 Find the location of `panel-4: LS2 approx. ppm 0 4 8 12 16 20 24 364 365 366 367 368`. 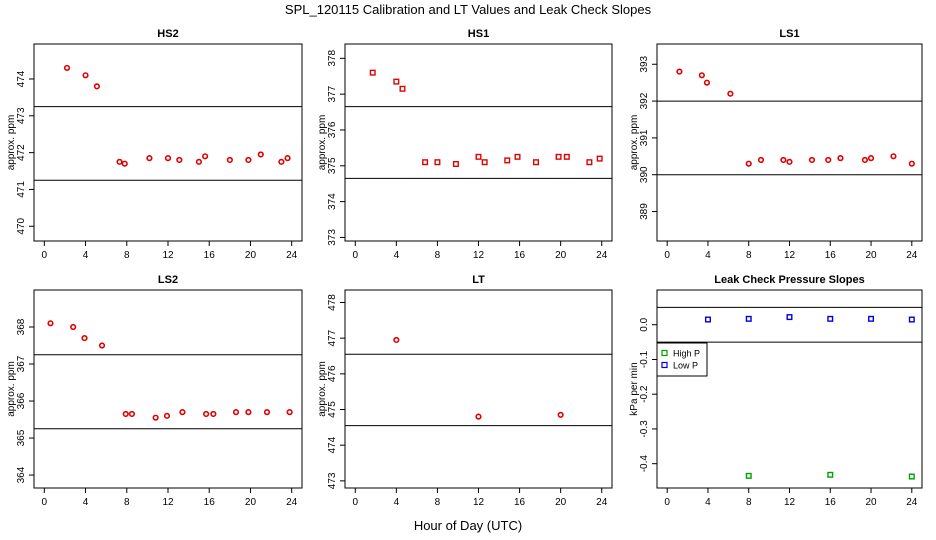

panel-4: LS2 approx. ppm 0 4 8 12 16 20 24 364 365 366 367 368 is located at coordinates (154, 391).